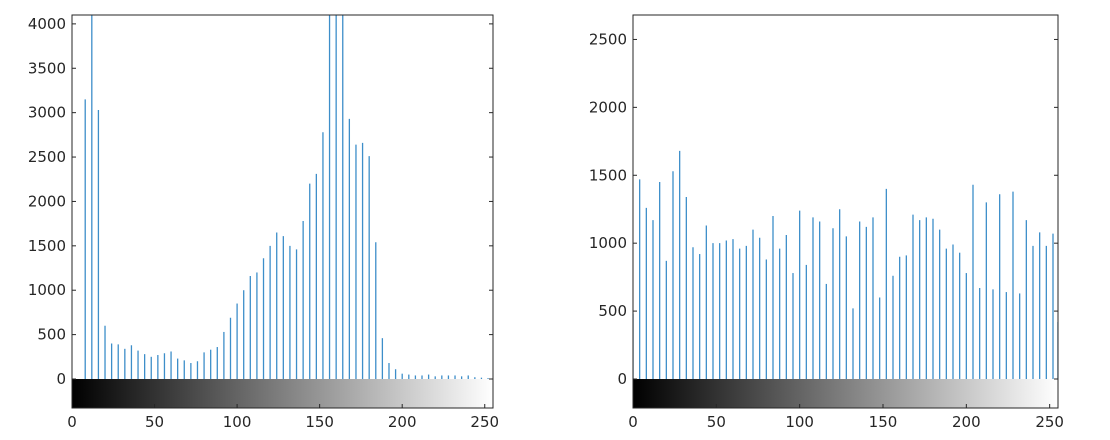  I want to click on y-tick-label: 3000, so click(47, 113).